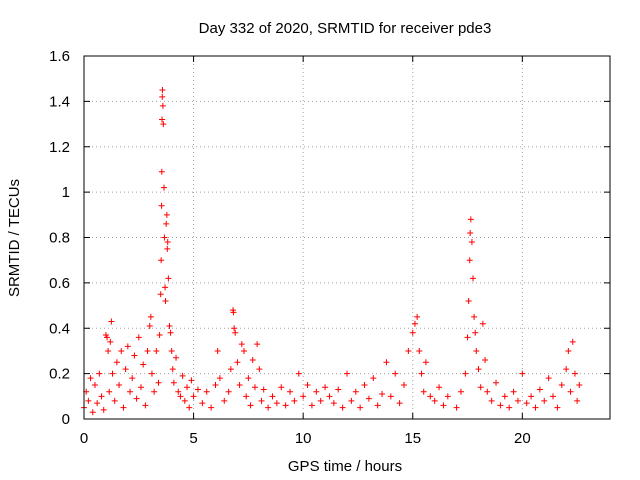 Image resolution: width=640 pixels, height=480 pixels. What do you see at coordinates (59, 238) in the screenshot?
I see `y-tick-label: 0.8` at bounding box center [59, 238].